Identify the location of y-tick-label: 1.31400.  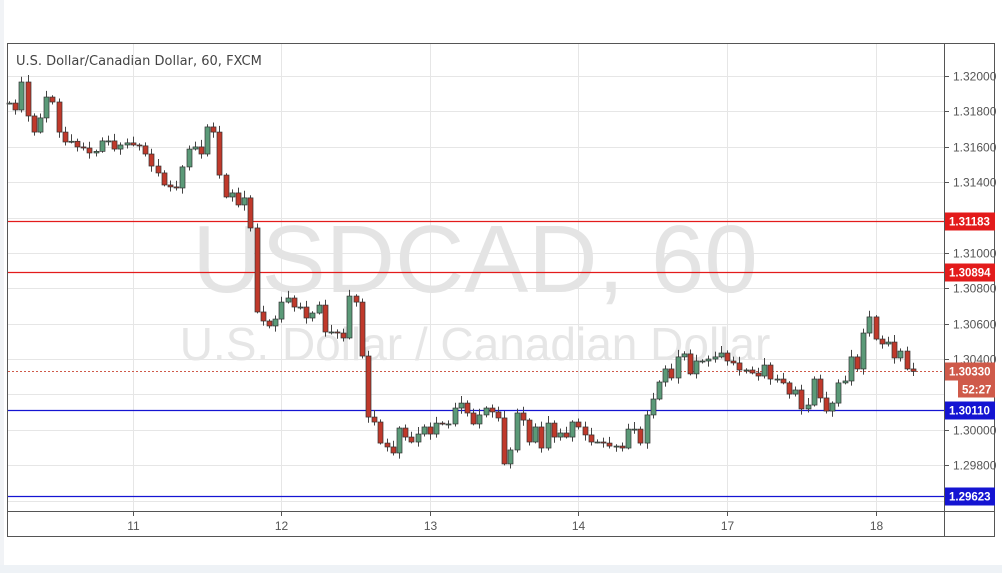
(975, 183).